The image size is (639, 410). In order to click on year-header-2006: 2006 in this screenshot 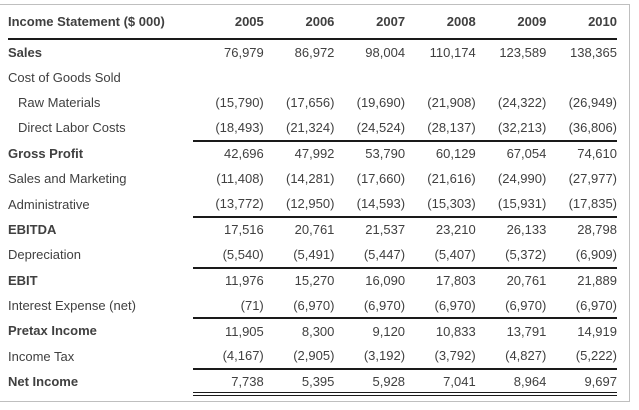, I will do `click(299, 22)`.